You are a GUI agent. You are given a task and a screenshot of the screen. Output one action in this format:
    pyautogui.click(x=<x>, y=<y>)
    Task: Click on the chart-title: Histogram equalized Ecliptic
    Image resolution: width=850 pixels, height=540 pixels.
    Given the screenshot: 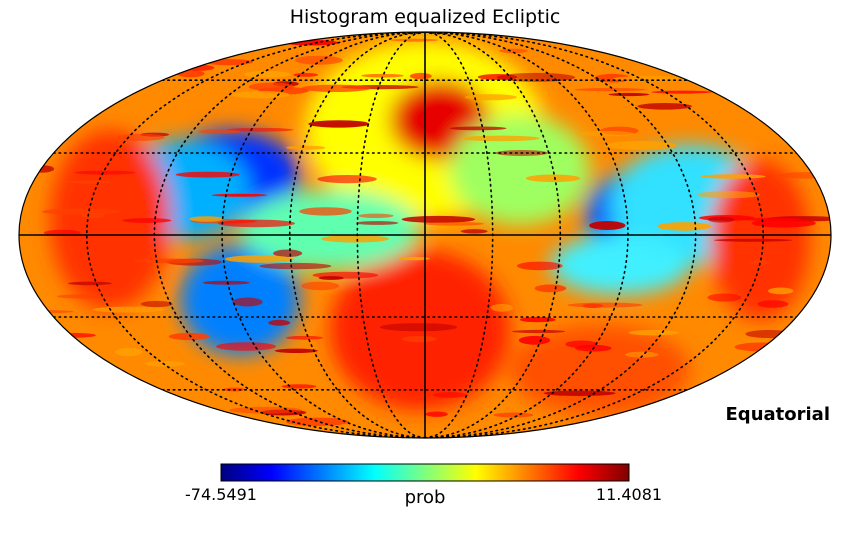 What is the action you would take?
    pyautogui.click(x=425, y=17)
    